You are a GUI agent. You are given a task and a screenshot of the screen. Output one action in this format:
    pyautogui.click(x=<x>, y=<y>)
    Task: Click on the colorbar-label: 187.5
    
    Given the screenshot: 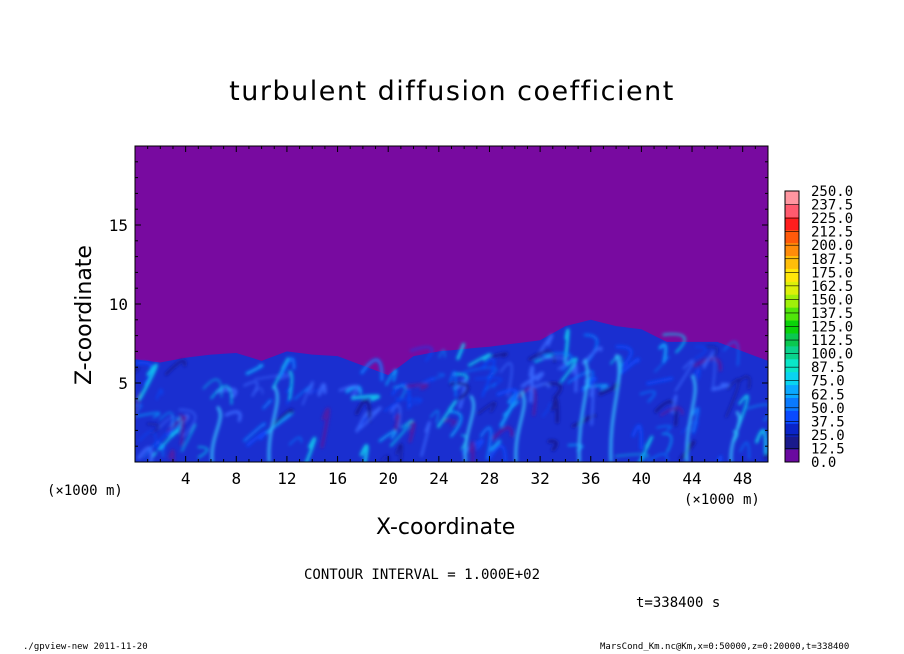 What is the action you would take?
    pyautogui.click(x=832, y=260)
    